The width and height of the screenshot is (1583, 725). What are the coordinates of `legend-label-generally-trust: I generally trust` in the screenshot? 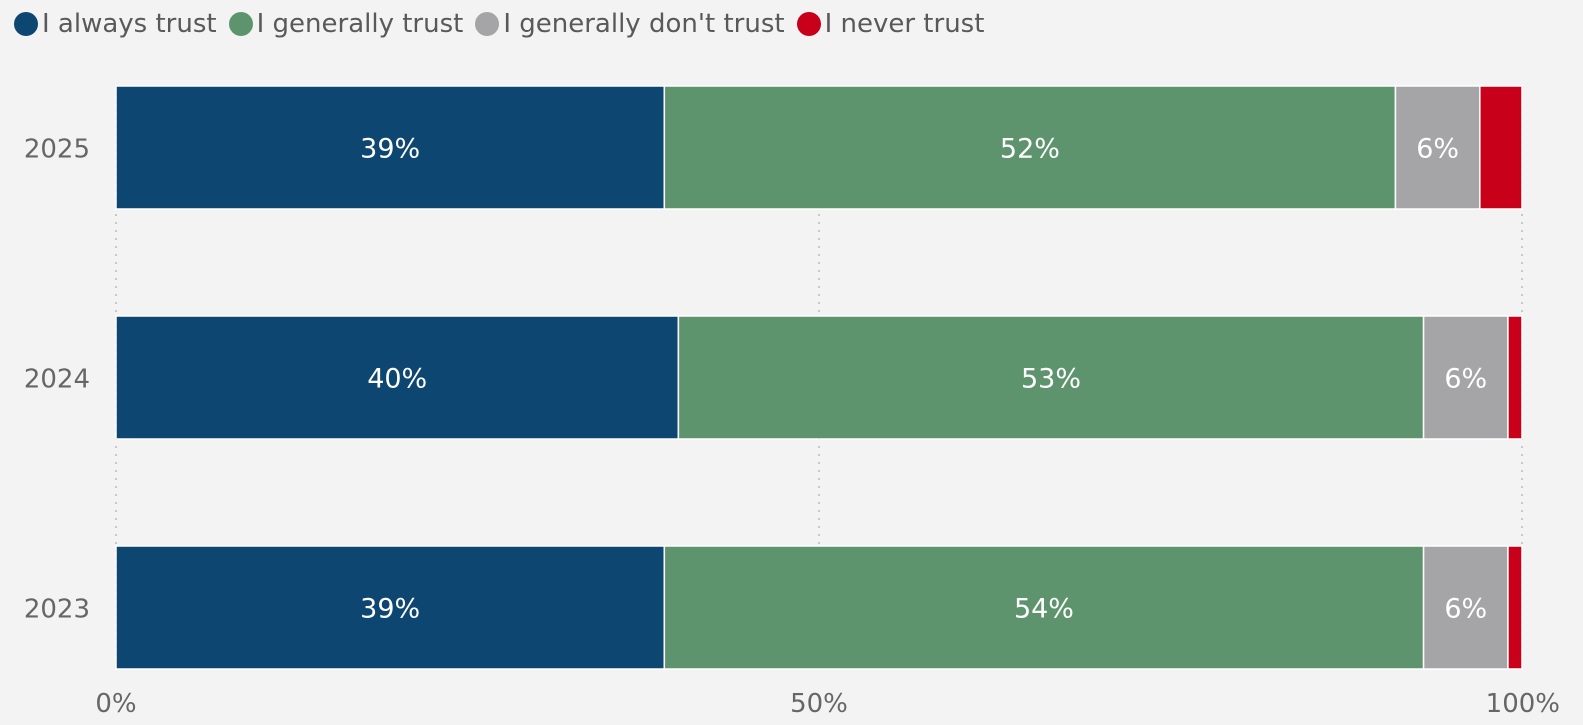 It's located at (360, 24).